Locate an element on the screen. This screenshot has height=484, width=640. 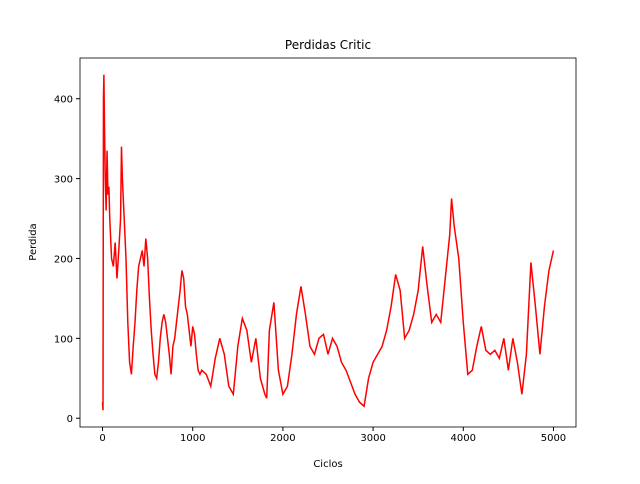
x-tick-label: 2000 is located at coordinates (282, 438).